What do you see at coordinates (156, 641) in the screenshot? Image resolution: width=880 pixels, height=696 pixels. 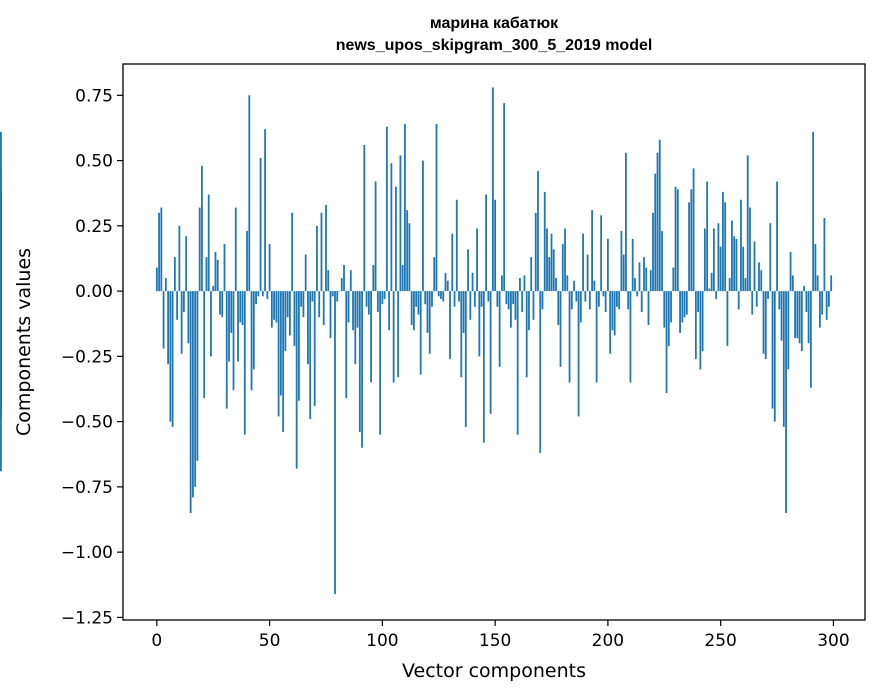 I see `x-tick-label: 0` at bounding box center [156, 641].